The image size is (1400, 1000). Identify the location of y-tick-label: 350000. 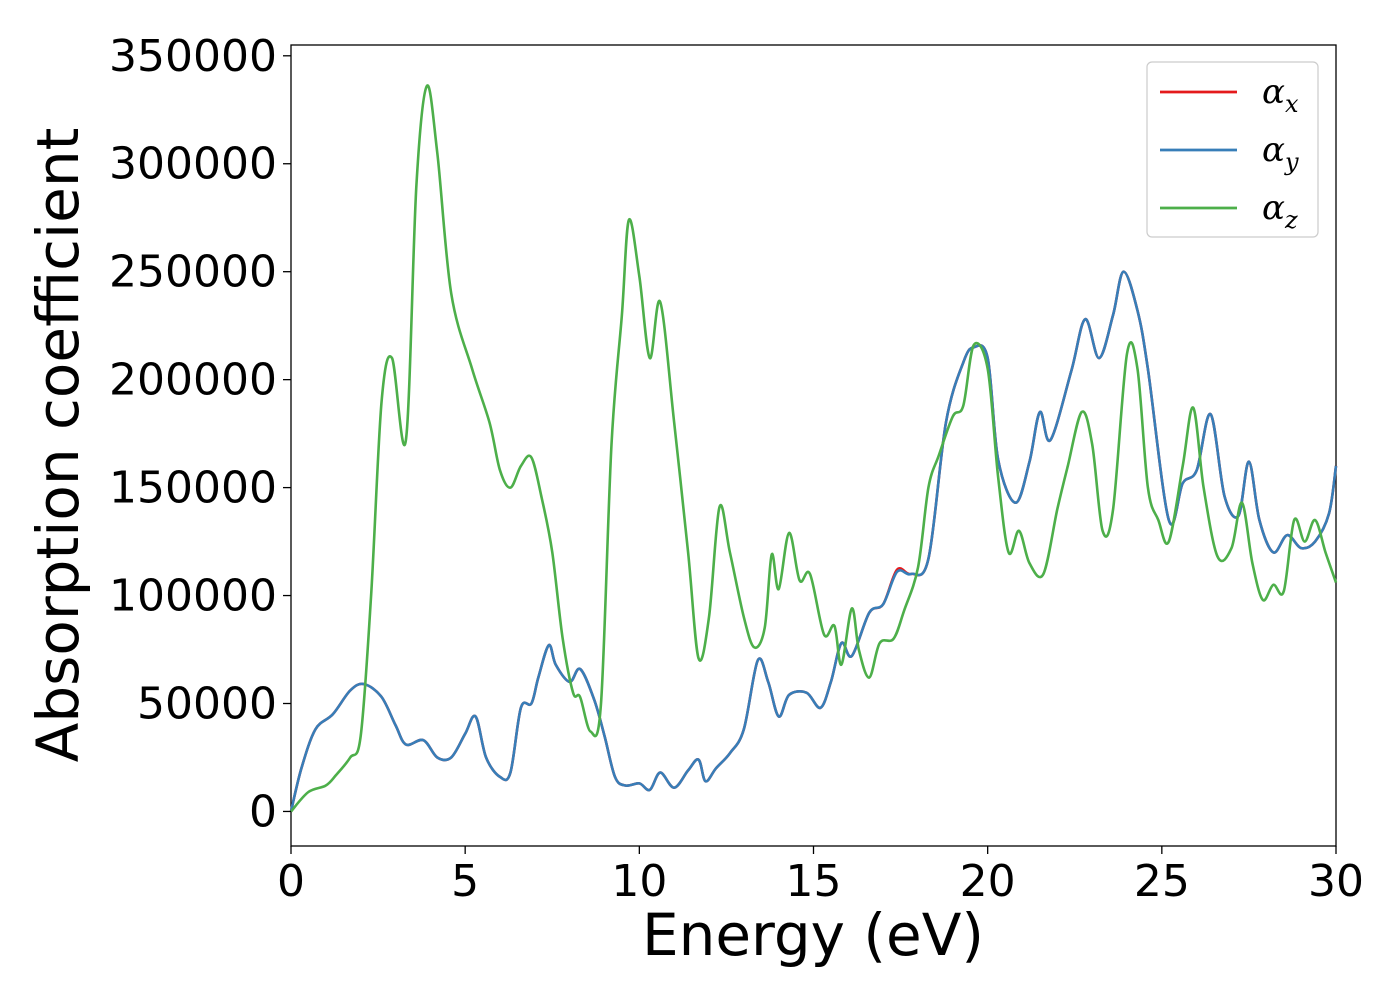
(193, 56).